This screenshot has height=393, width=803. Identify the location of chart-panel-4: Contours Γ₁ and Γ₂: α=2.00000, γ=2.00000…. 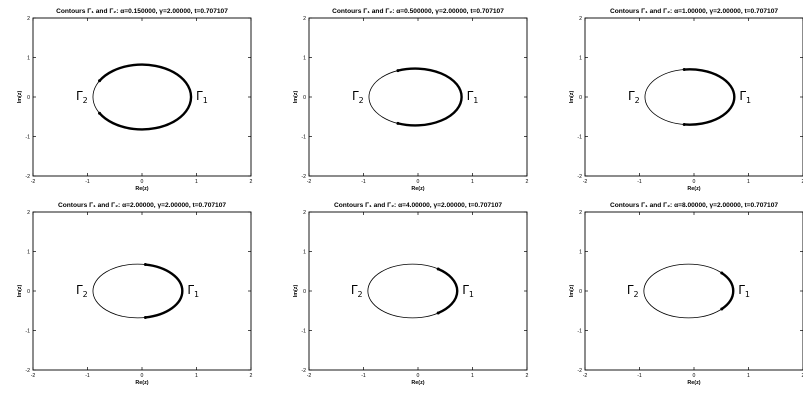
(135, 294).